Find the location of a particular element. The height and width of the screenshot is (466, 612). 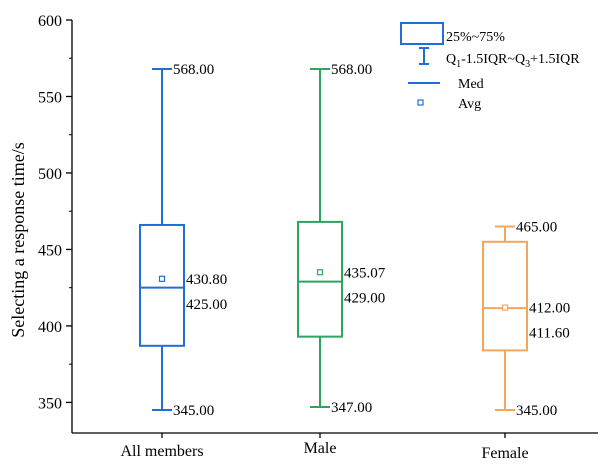

legend-whisker-label: Q1-1.5IQR~Q3+1.5IQR is located at coordinates (513, 61).